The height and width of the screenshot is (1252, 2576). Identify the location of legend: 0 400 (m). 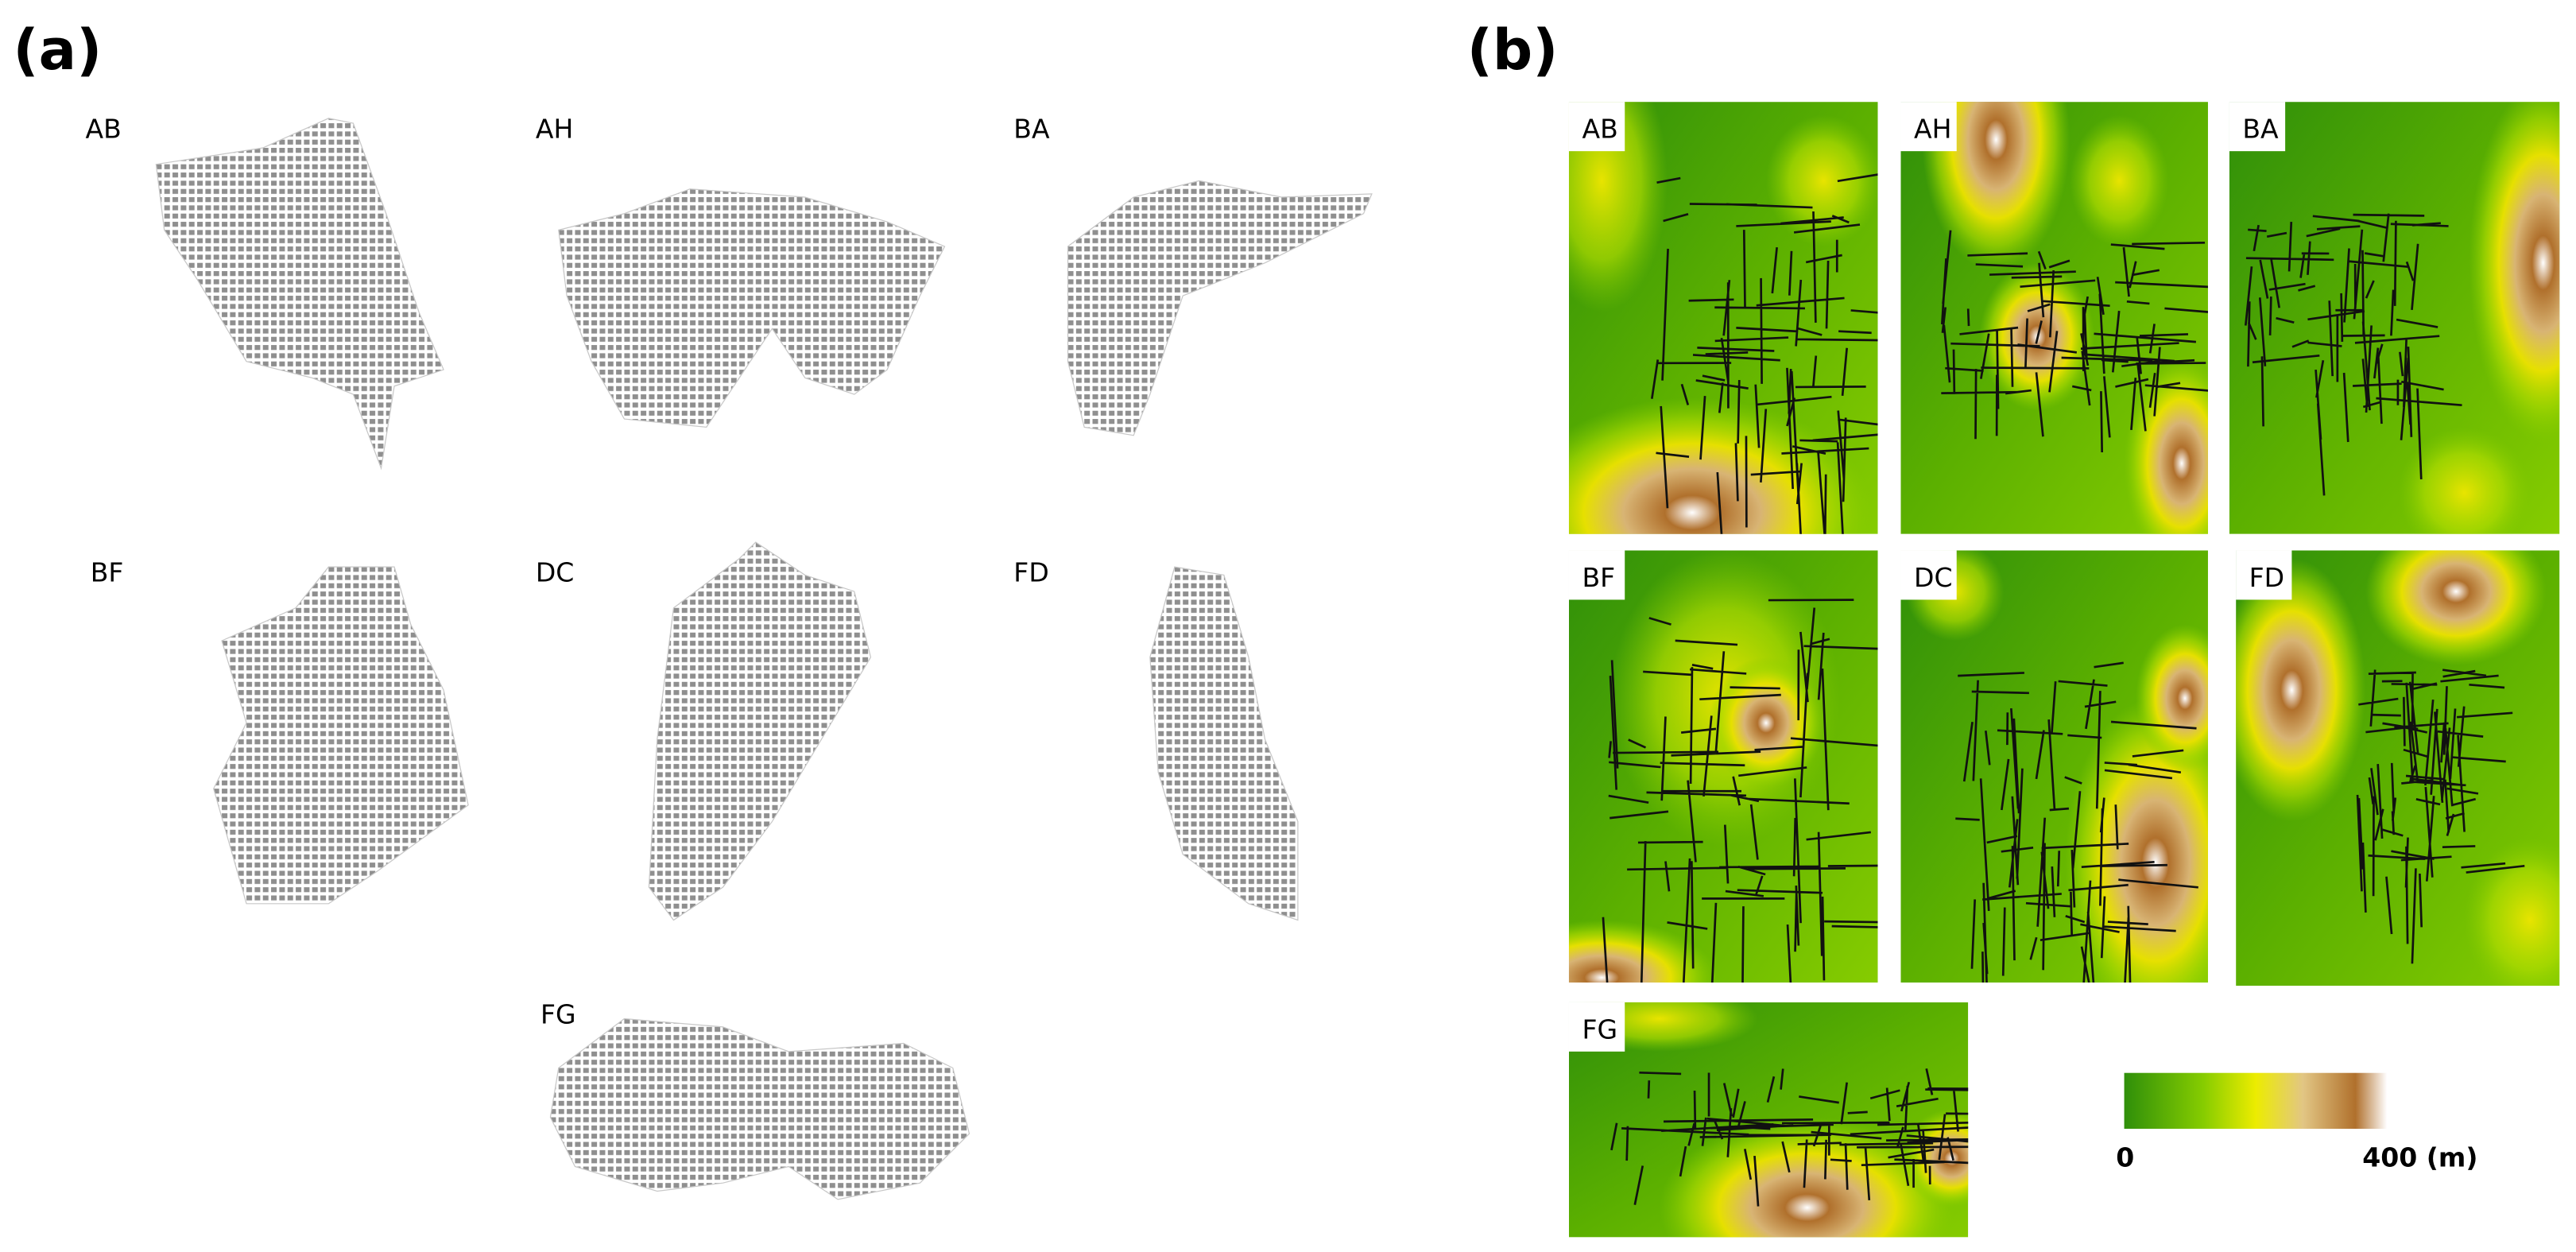
(2296, 1122).